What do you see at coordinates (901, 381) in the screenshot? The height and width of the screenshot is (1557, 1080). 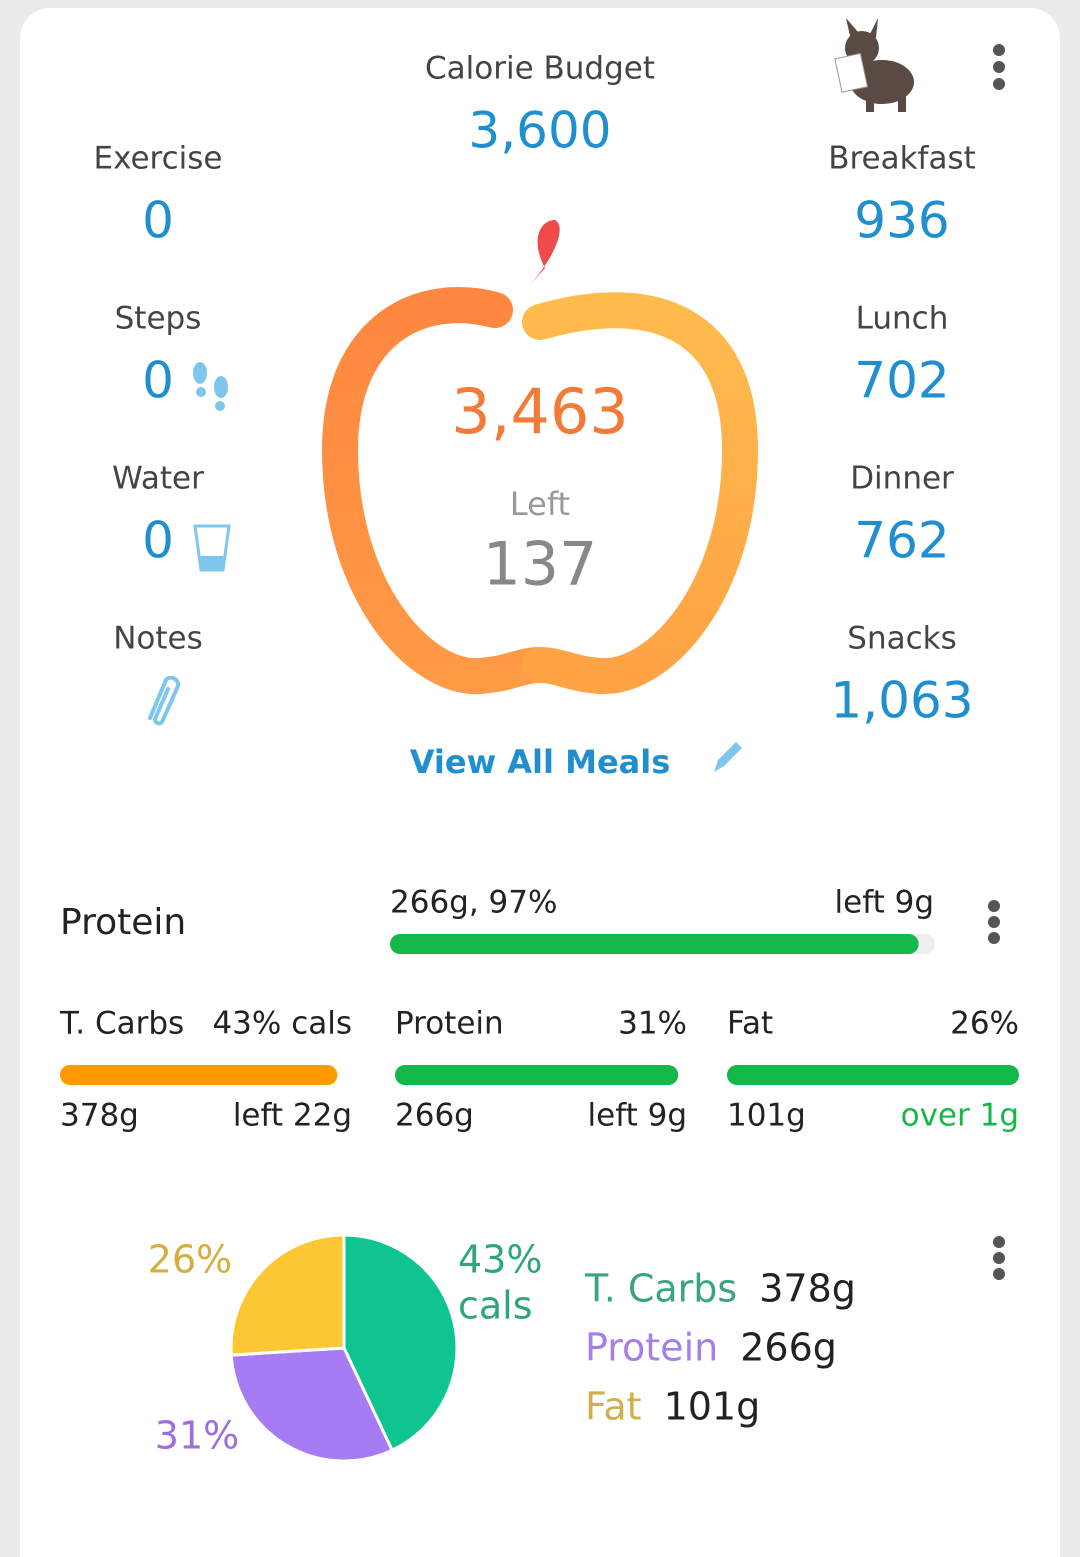 I see `lunch-value: 702` at bounding box center [901, 381].